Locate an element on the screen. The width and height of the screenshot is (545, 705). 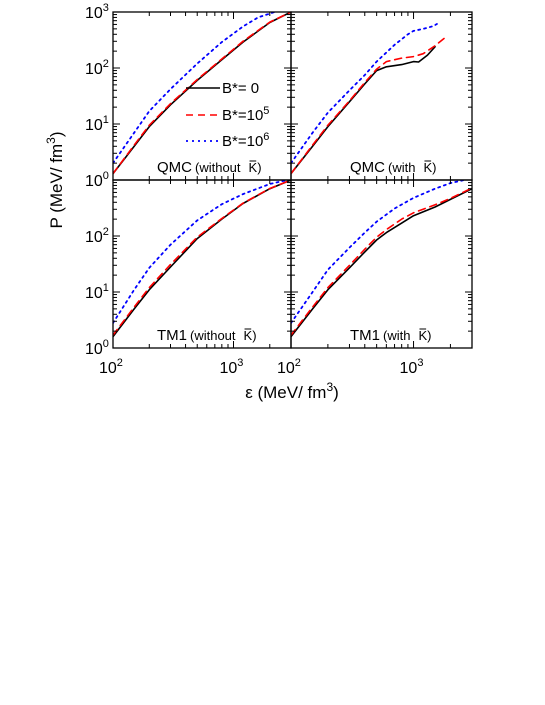
series-group-top-right is located at coordinates (370, 99).